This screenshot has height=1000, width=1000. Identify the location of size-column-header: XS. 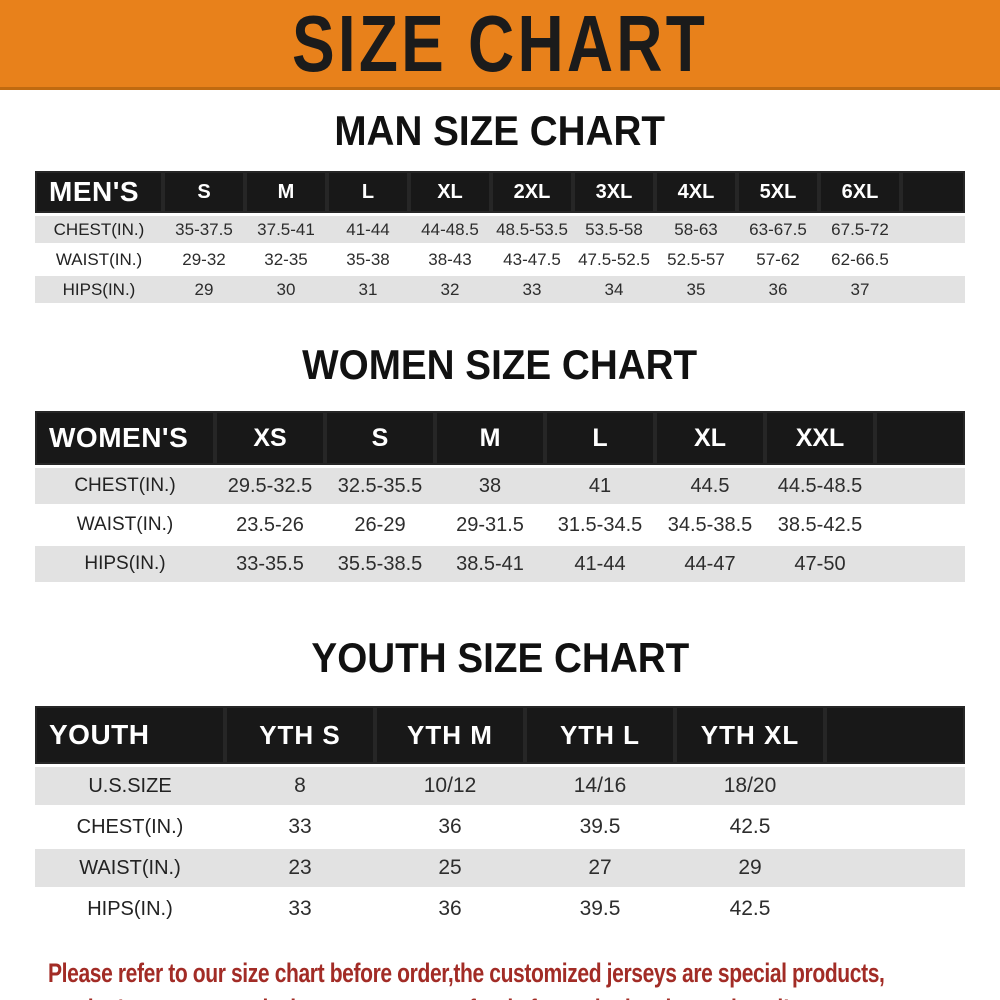
(270, 438).